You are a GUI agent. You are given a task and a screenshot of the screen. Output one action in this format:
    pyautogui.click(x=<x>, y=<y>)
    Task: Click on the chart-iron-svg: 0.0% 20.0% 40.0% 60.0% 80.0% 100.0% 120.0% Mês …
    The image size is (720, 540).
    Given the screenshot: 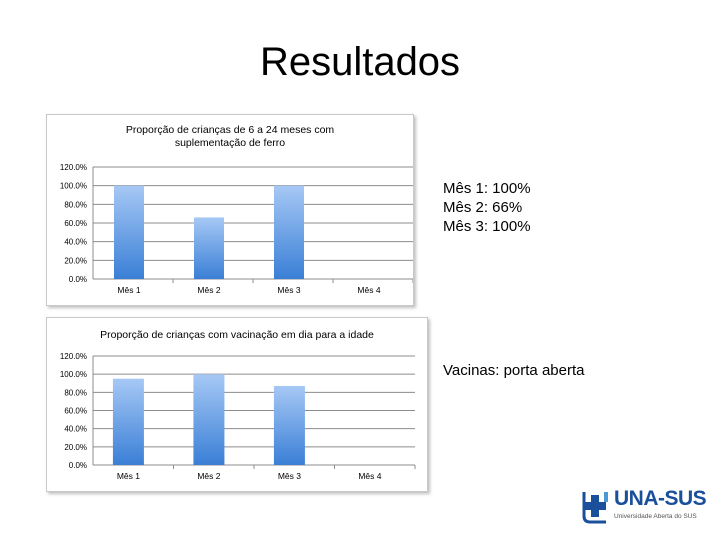 What is the action you would take?
    pyautogui.click(x=236, y=229)
    